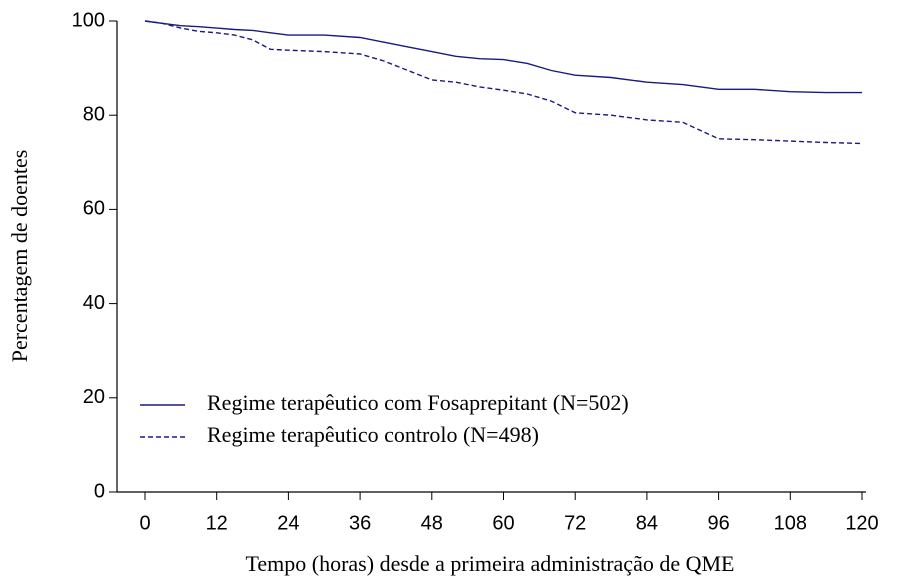 This screenshot has height=583, width=902. What do you see at coordinates (94, 114) in the screenshot?
I see `y-tick-label: 80` at bounding box center [94, 114].